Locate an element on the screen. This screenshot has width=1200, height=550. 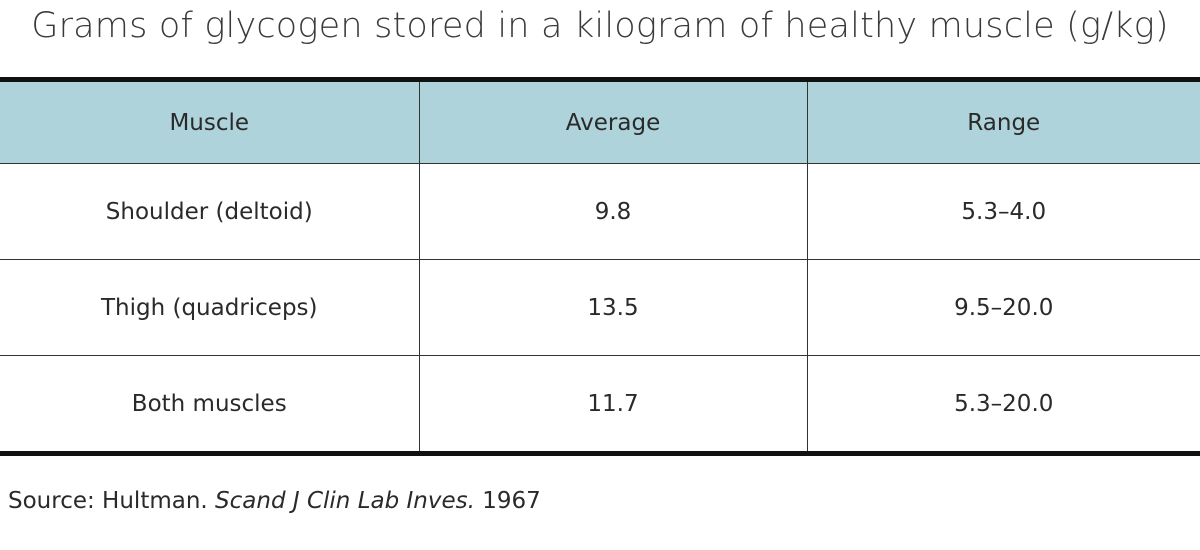
header-row: Muscle Average Range is located at coordinates (600, 123).